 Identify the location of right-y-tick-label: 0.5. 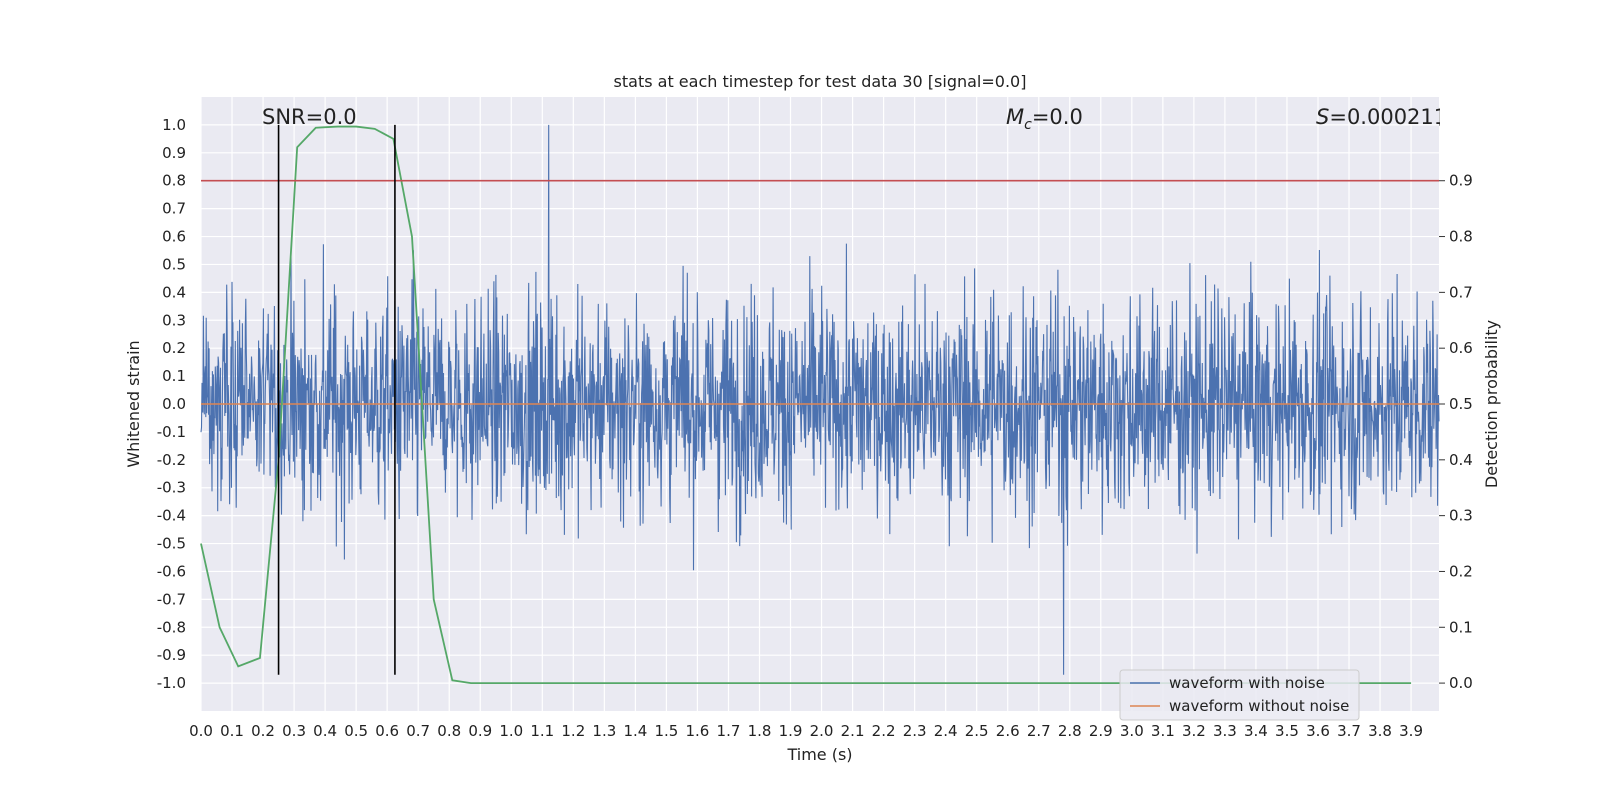
(1461, 404).